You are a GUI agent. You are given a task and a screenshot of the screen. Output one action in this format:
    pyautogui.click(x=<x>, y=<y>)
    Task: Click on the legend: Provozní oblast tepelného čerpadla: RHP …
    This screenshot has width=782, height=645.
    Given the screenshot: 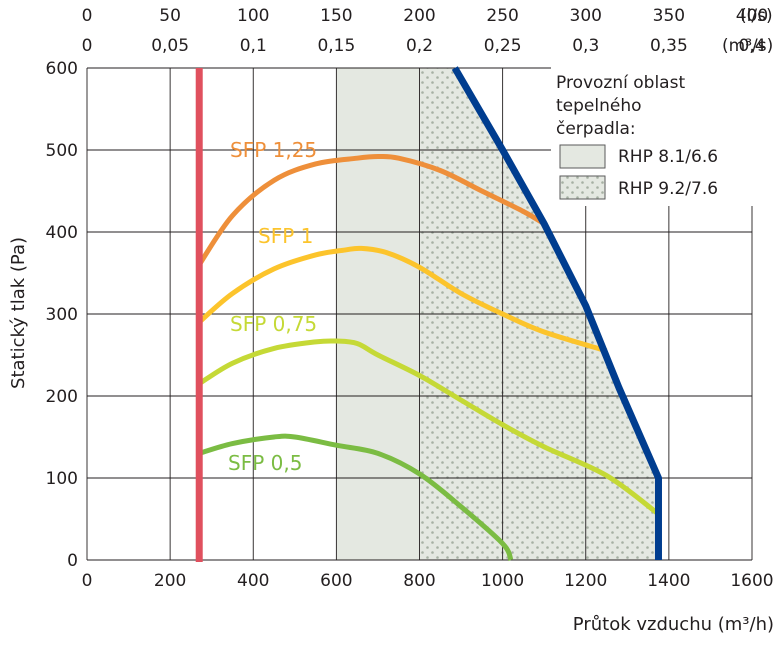 What is the action you would take?
    pyautogui.click(x=657, y=136)
    